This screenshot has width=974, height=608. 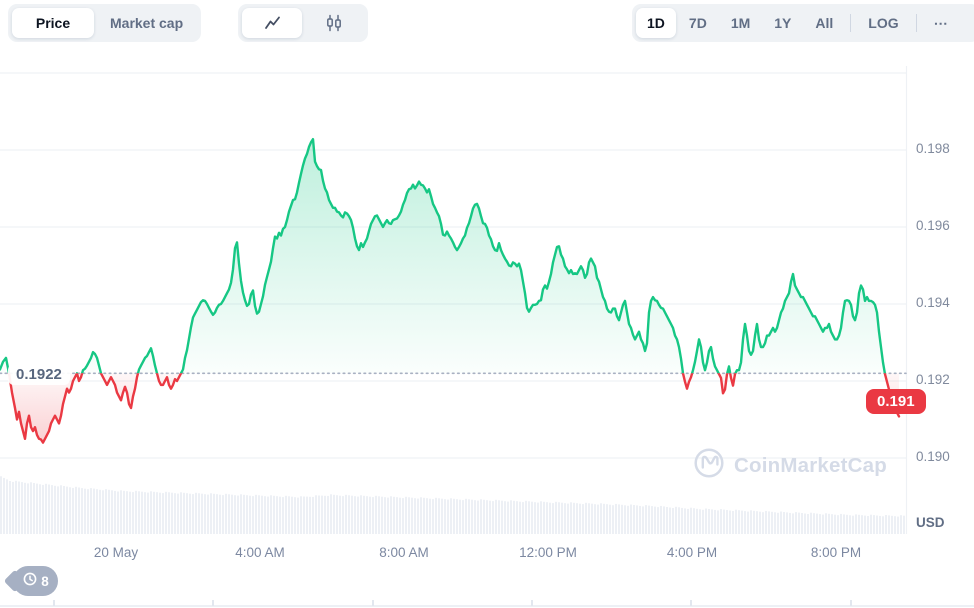 I want to click on y-axis-label: 0.192, so click(x=933, y=379).